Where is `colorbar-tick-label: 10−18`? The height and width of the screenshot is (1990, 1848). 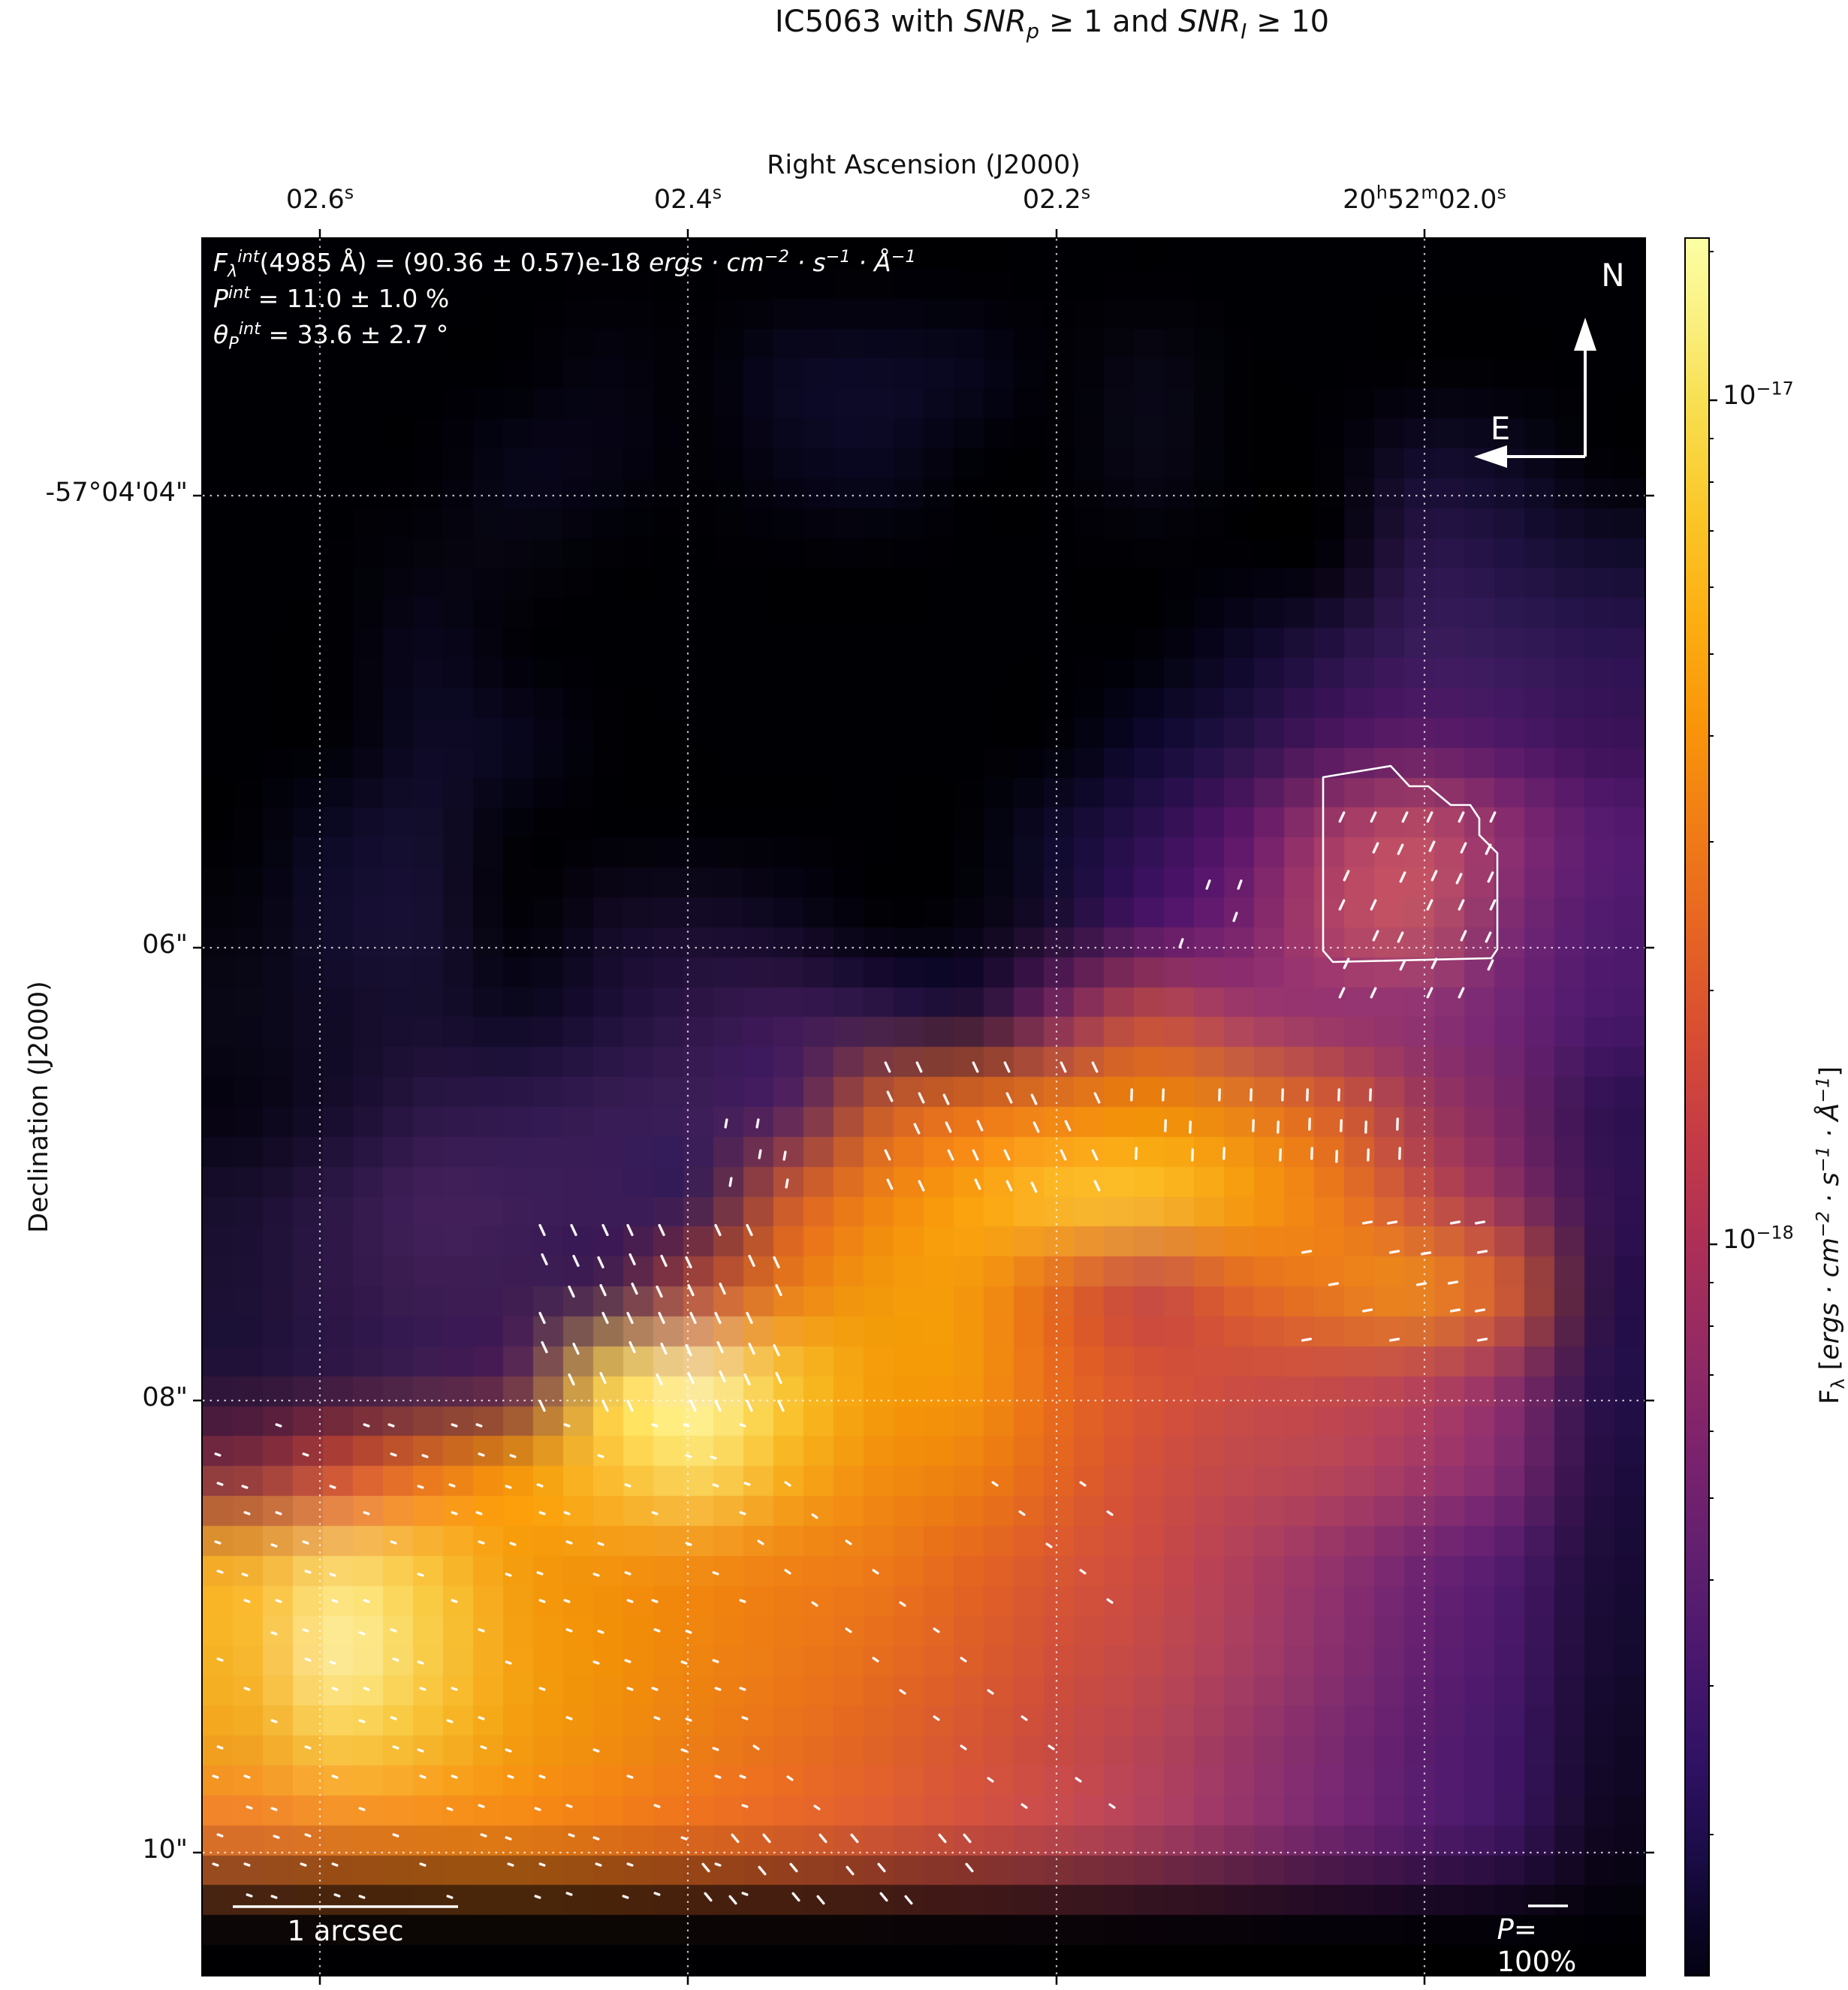 colorbar-tick-label: 10−18 is located at coordinates (1758, 1239).